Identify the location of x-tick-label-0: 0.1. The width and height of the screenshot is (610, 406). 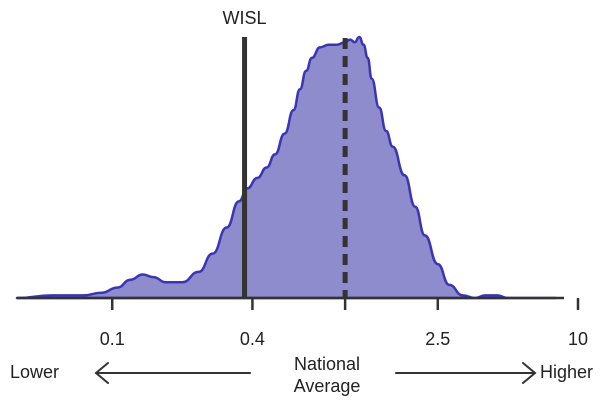
(112, 339).